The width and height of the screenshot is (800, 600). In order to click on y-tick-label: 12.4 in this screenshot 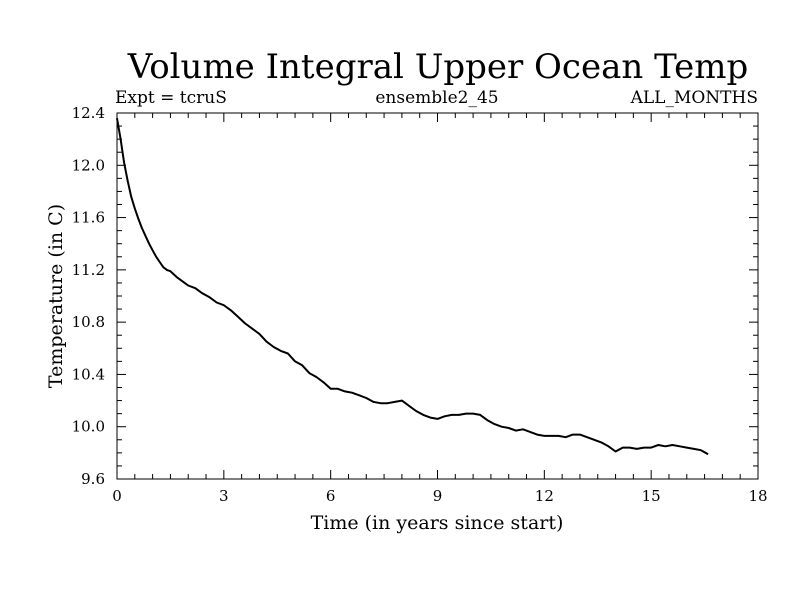, I will do `click(88, 113)`.